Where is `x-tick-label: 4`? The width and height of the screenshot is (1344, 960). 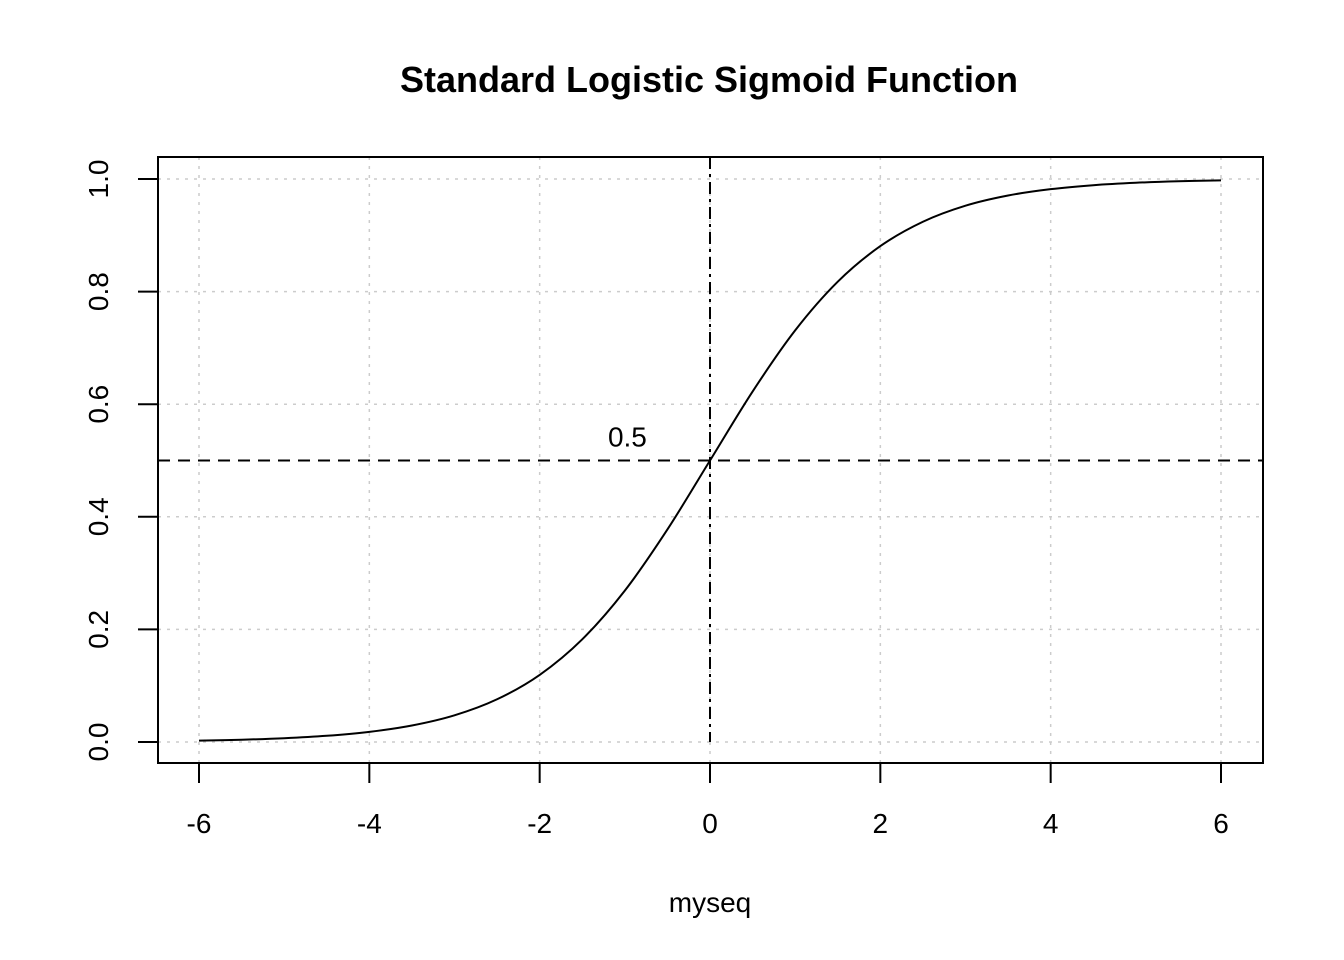 x-tick-label: 4 is located at coordinates (1051, 823).